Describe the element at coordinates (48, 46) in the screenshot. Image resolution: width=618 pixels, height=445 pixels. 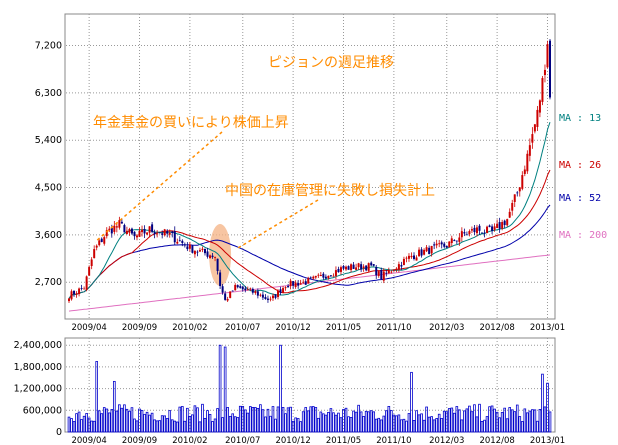
I see `price-tick-label: 7,200` at that location.